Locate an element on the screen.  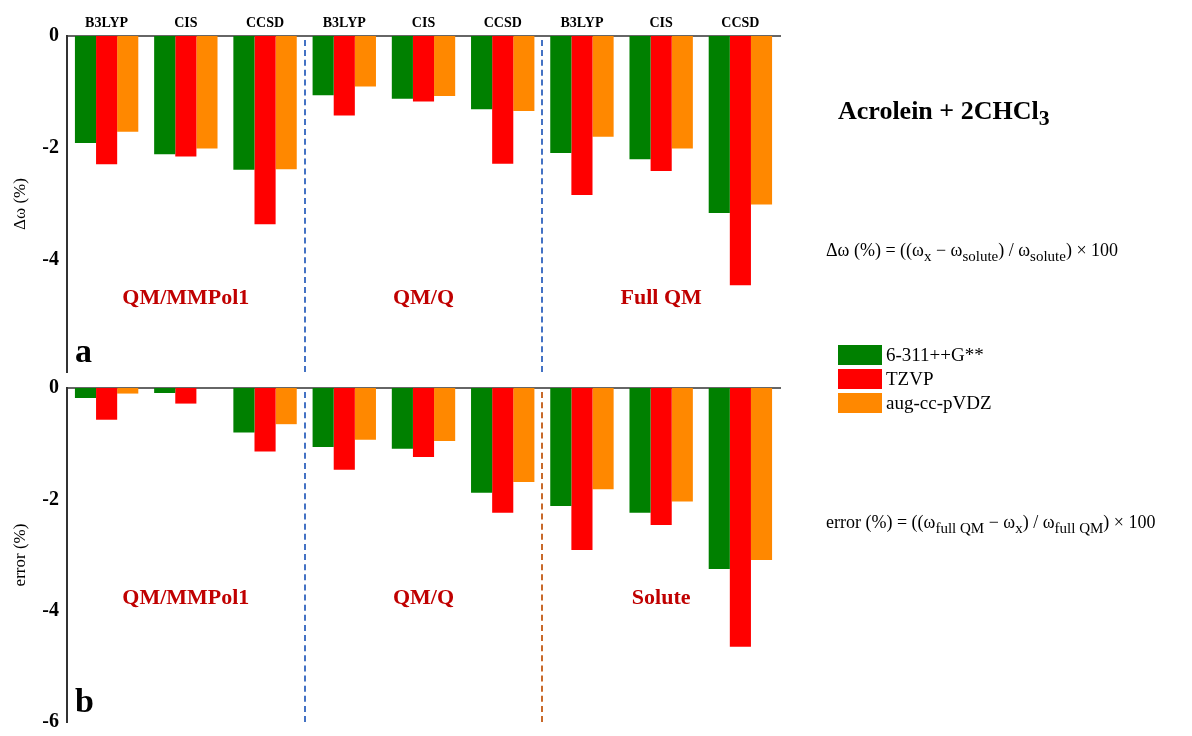
text: error (%) = ((ω$_{full QM}$ − ω$_{x}$) / ω$_{full QM}$) × 100 is located at coordinates (991, 524).